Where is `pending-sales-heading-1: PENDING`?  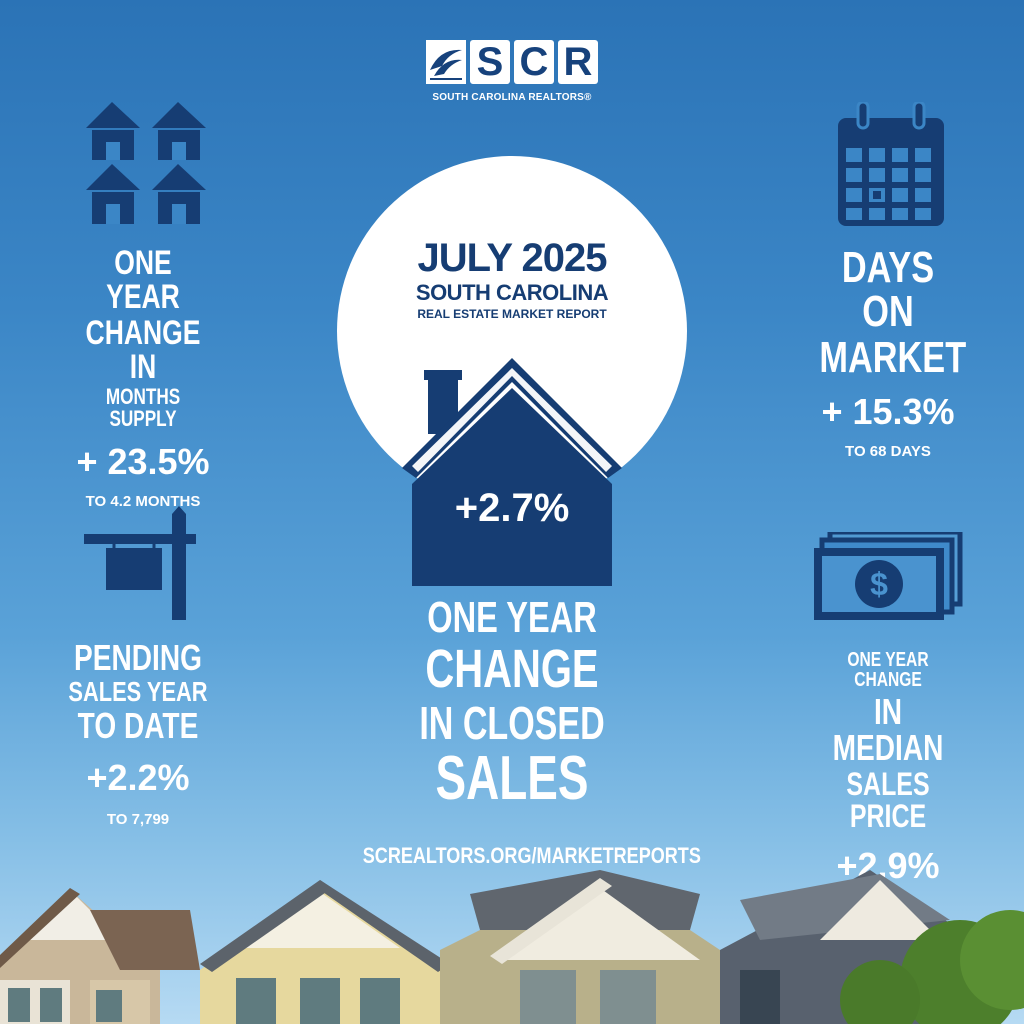
pending-sales-heading-1: PENDING is located at coordinates (138, 657).